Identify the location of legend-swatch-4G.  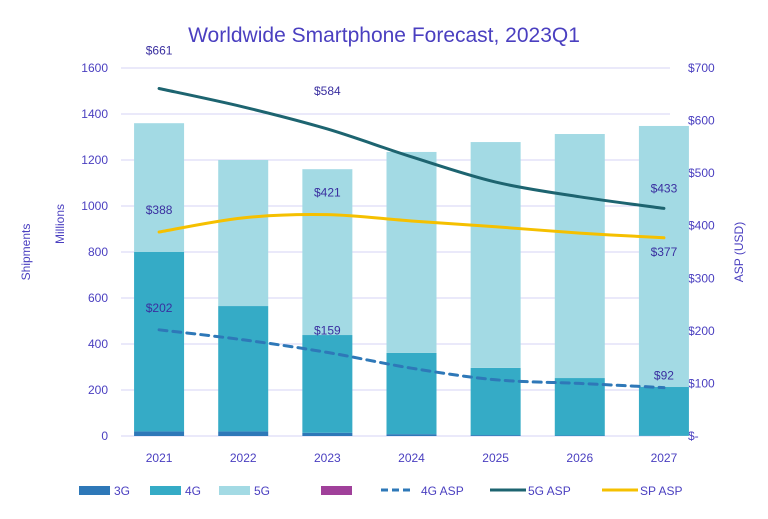
(165, 490).